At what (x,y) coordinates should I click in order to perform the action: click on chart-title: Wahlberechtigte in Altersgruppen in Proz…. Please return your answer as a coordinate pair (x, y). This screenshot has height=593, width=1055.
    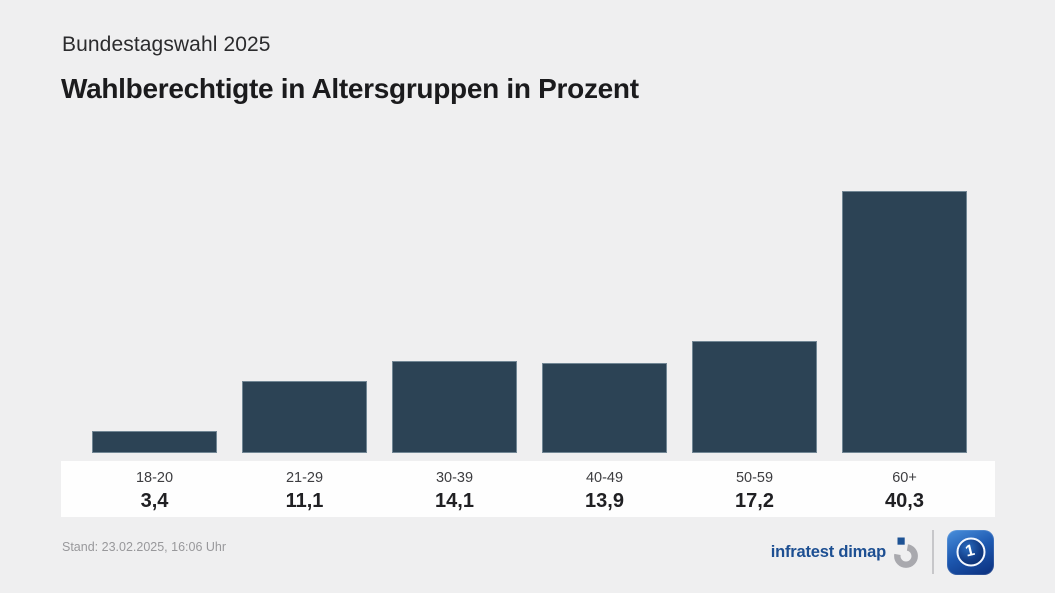
    Looking at the image, I should click on (350, 88).